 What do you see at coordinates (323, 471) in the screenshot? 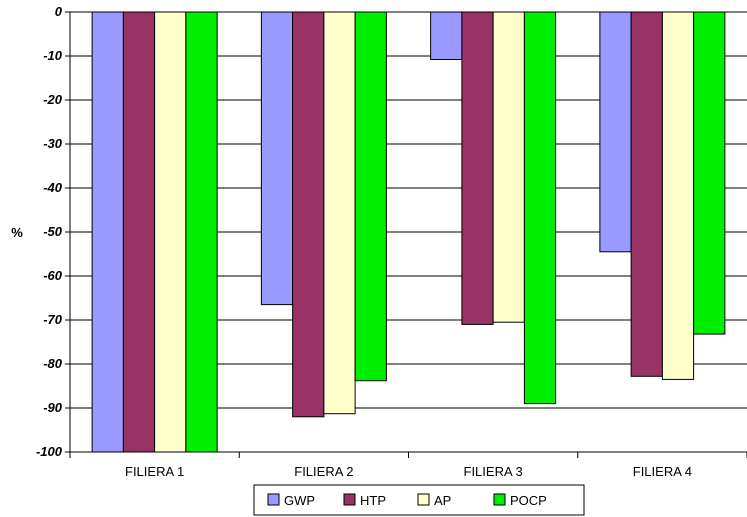
I see `x-tick-label: FILIERA 2` at bounding box center [323, 471].